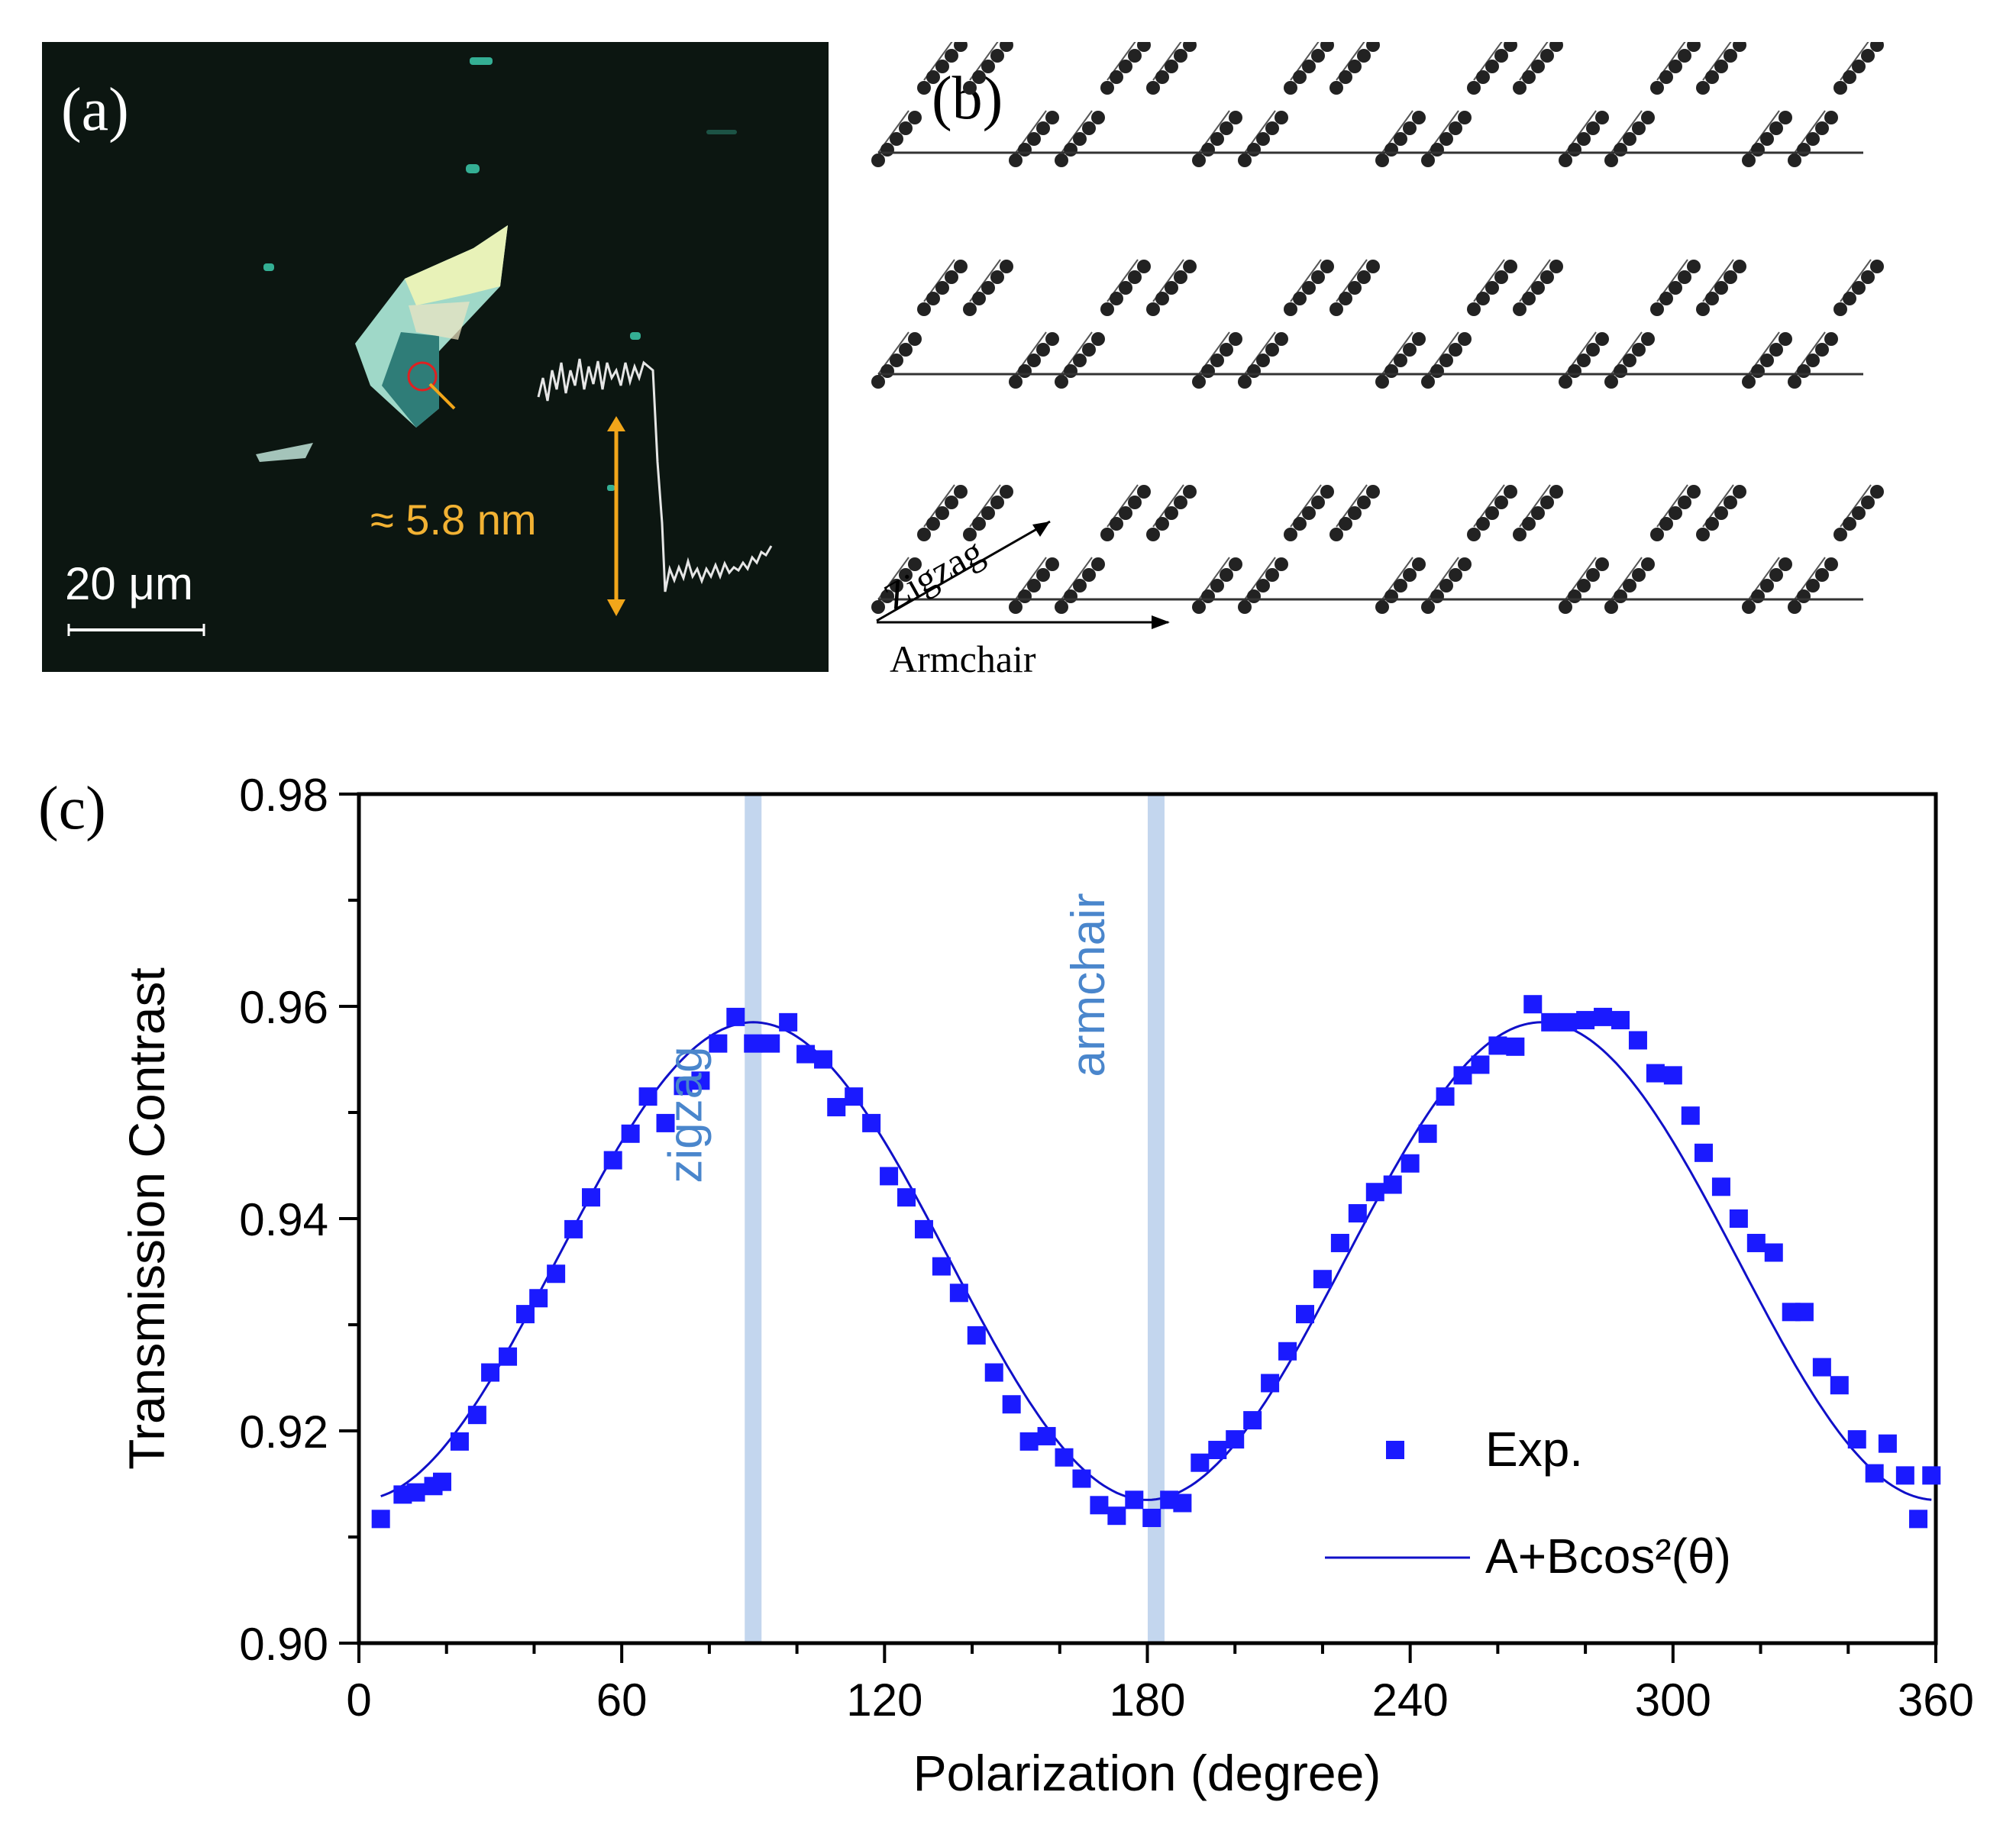 This screenshot has width=2016, height=1847. Describe the element at coordinates (616, 516) in the screenshot. I see `thickness-arrow` at that location.